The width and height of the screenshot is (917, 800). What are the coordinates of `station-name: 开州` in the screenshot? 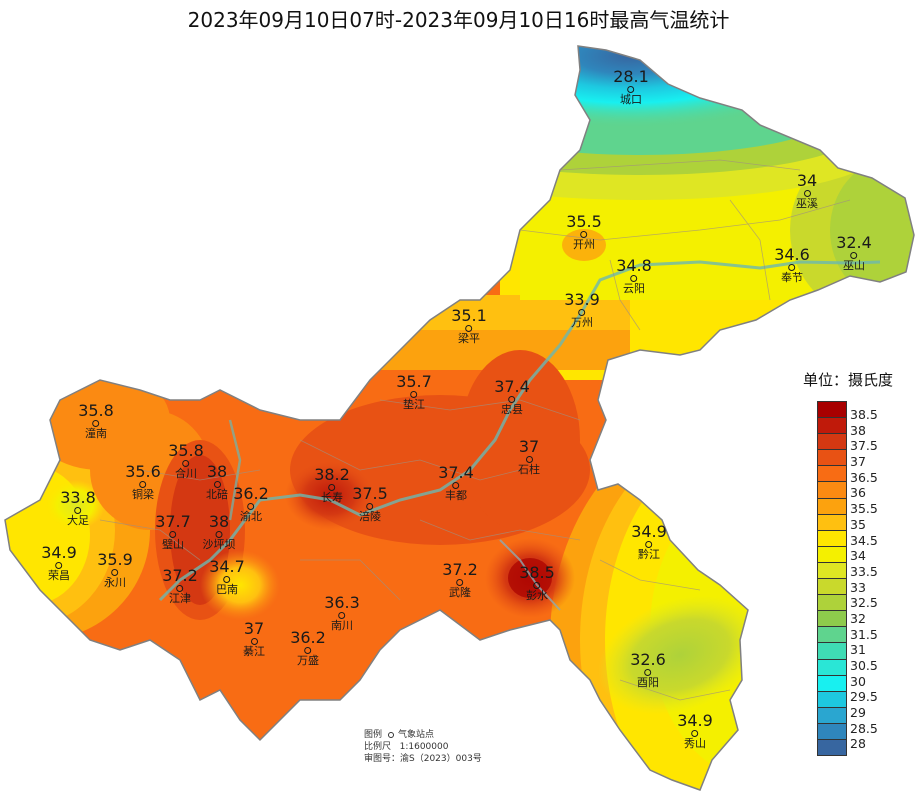 It's located at (584, 244).